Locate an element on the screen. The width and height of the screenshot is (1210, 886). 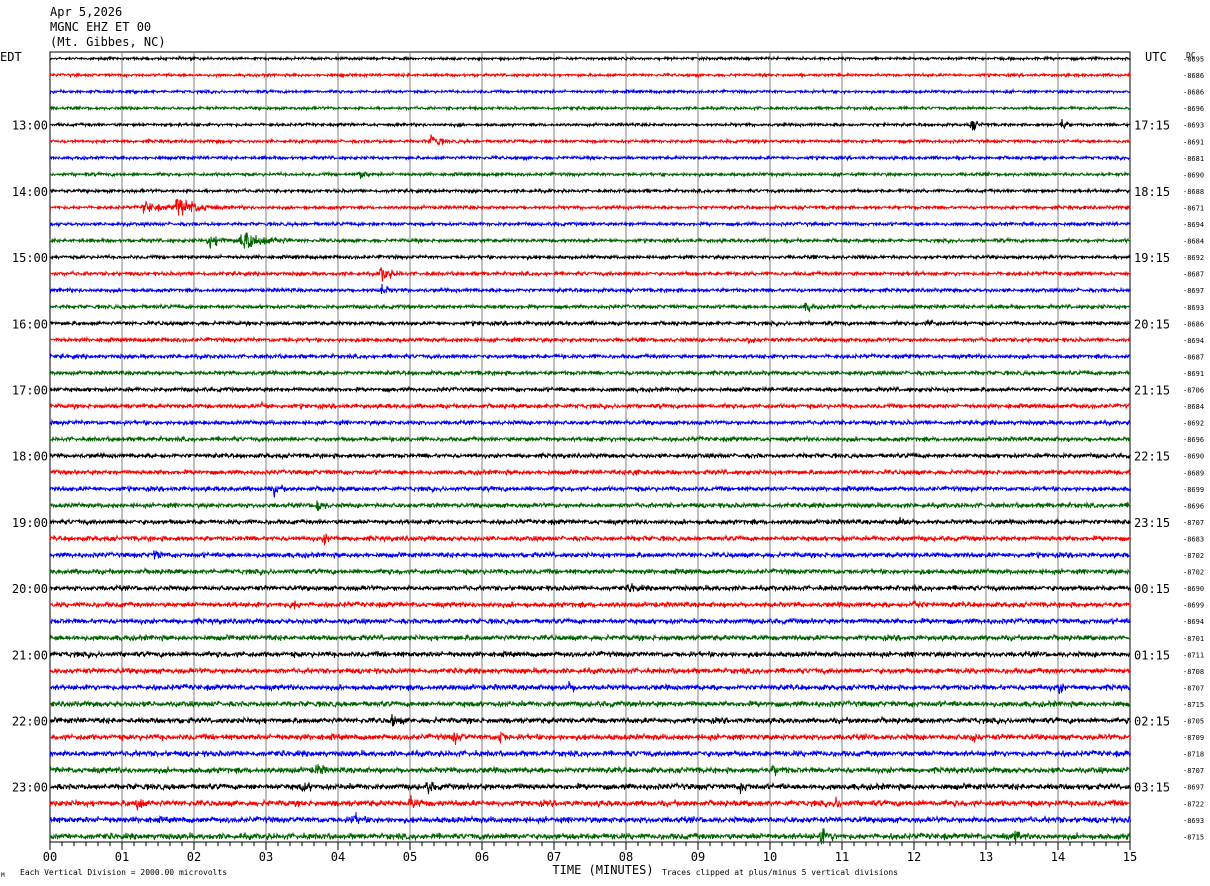
dc-offset-label: -8684 is located at coordinates (1193, 407).